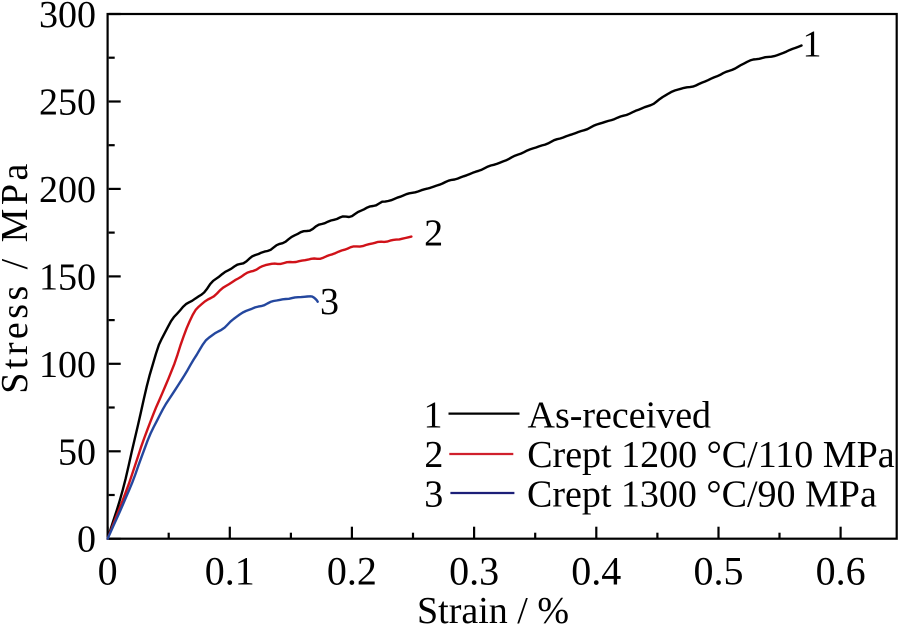  I want to click on svg-text: As-received, so click(620, 416).